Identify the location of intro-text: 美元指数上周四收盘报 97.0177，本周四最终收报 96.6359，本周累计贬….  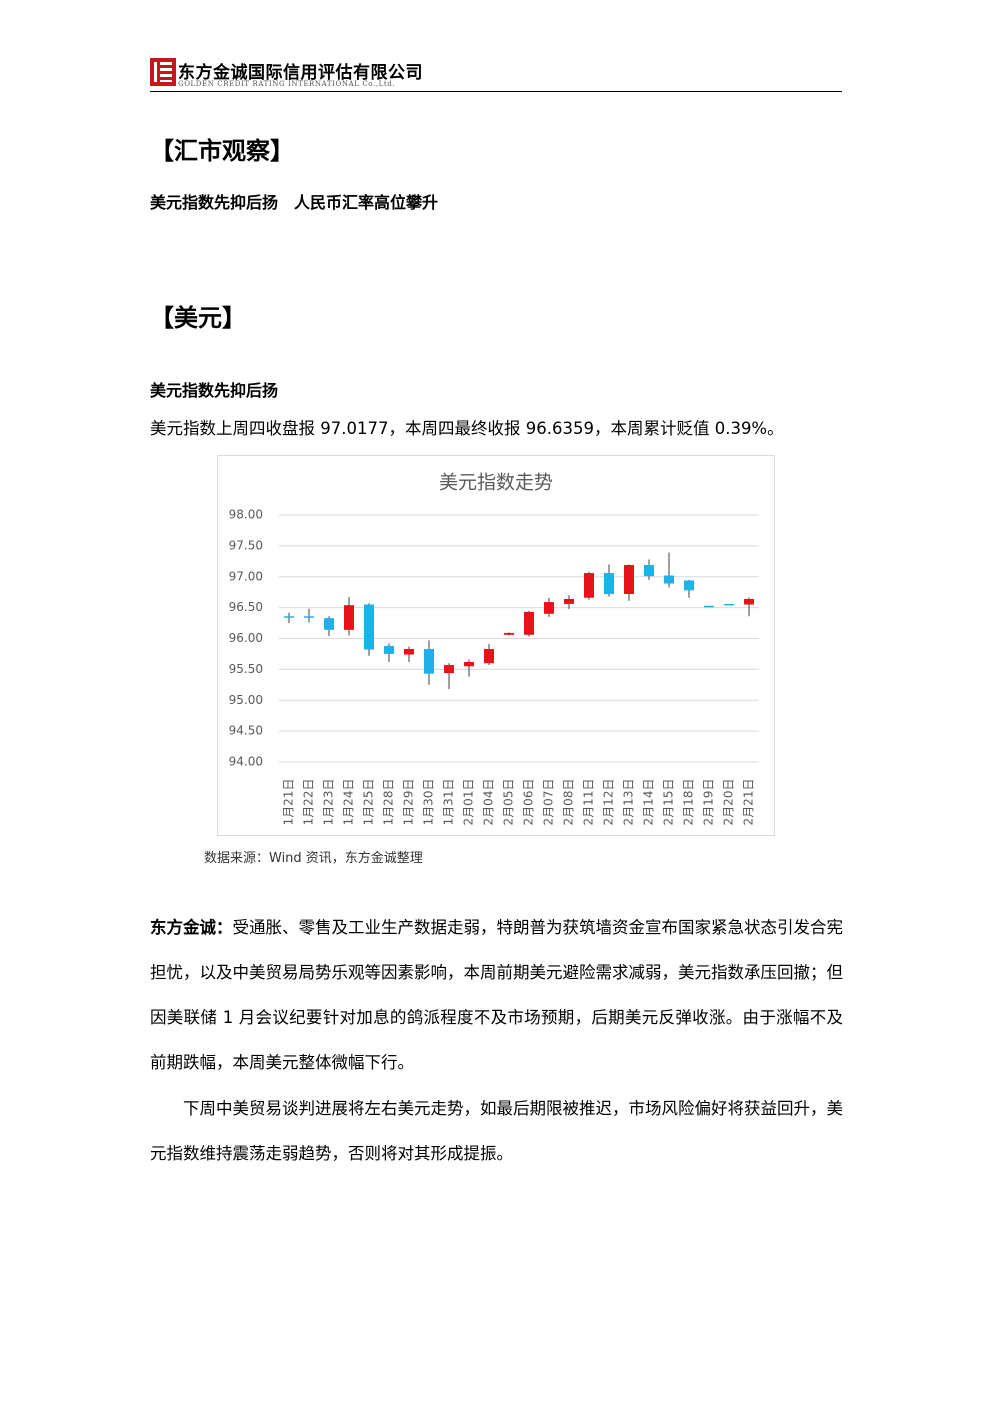
(467, 428).